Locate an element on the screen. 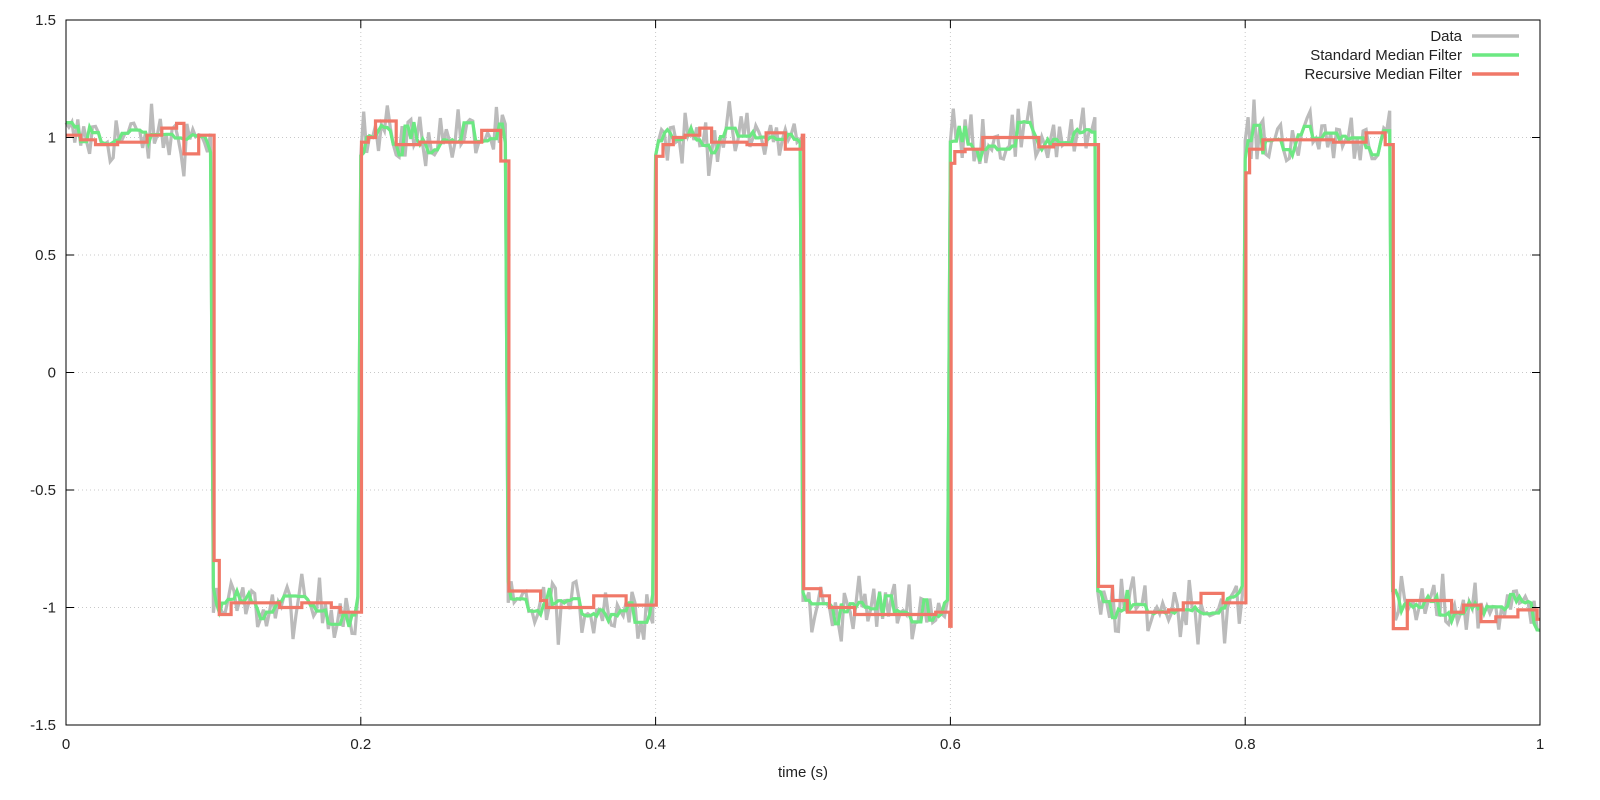  y-tick-labels: -1.5 -1 -0.5 0 0.5 1 1.5 is located at coordinates (43, 373).